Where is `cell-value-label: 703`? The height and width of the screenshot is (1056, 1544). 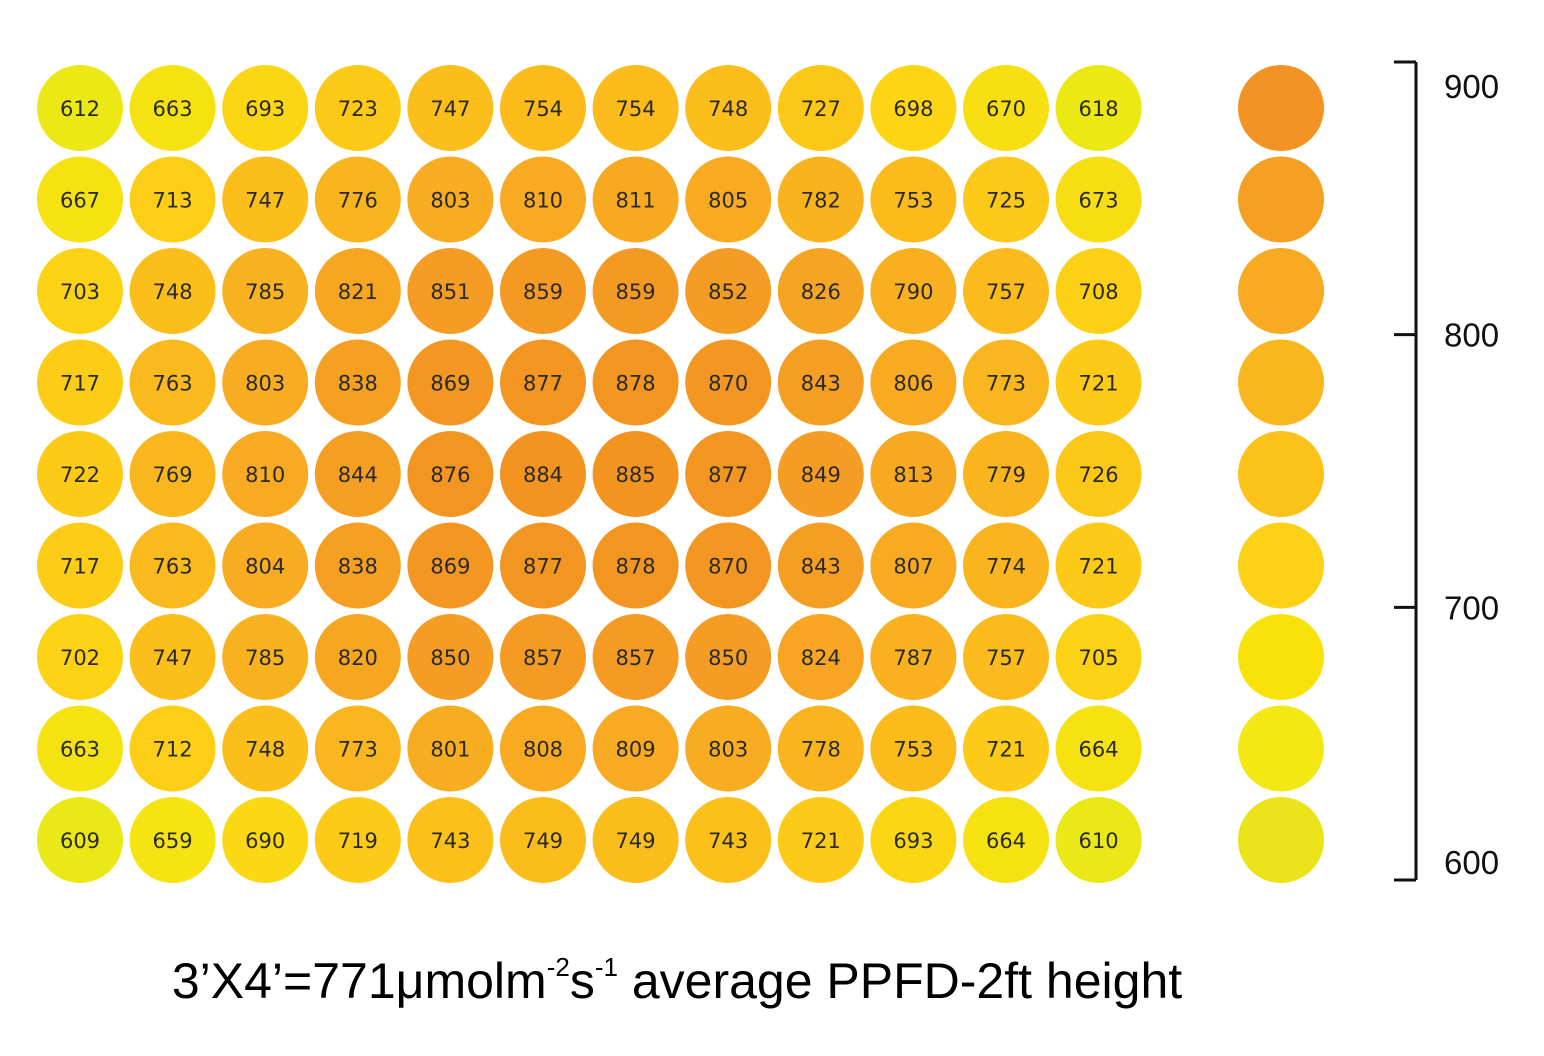
cell-value-label: 703 is located at coordinates (80, 292).